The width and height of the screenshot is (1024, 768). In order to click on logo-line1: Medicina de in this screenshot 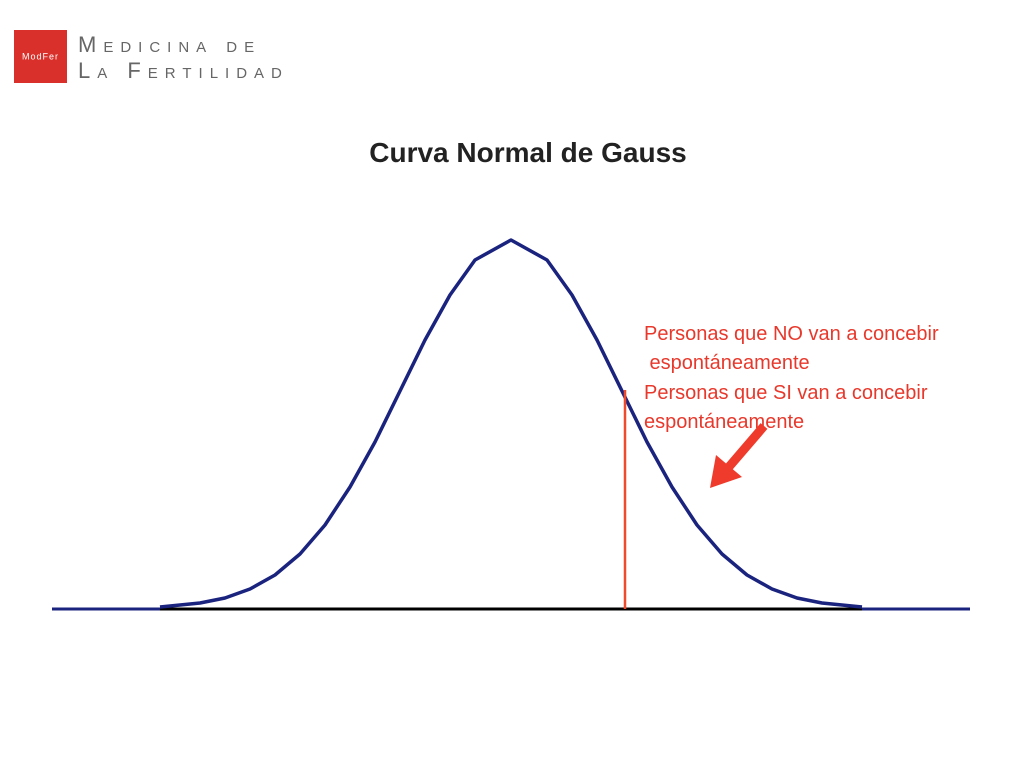, I will do `click(169, 44)`.